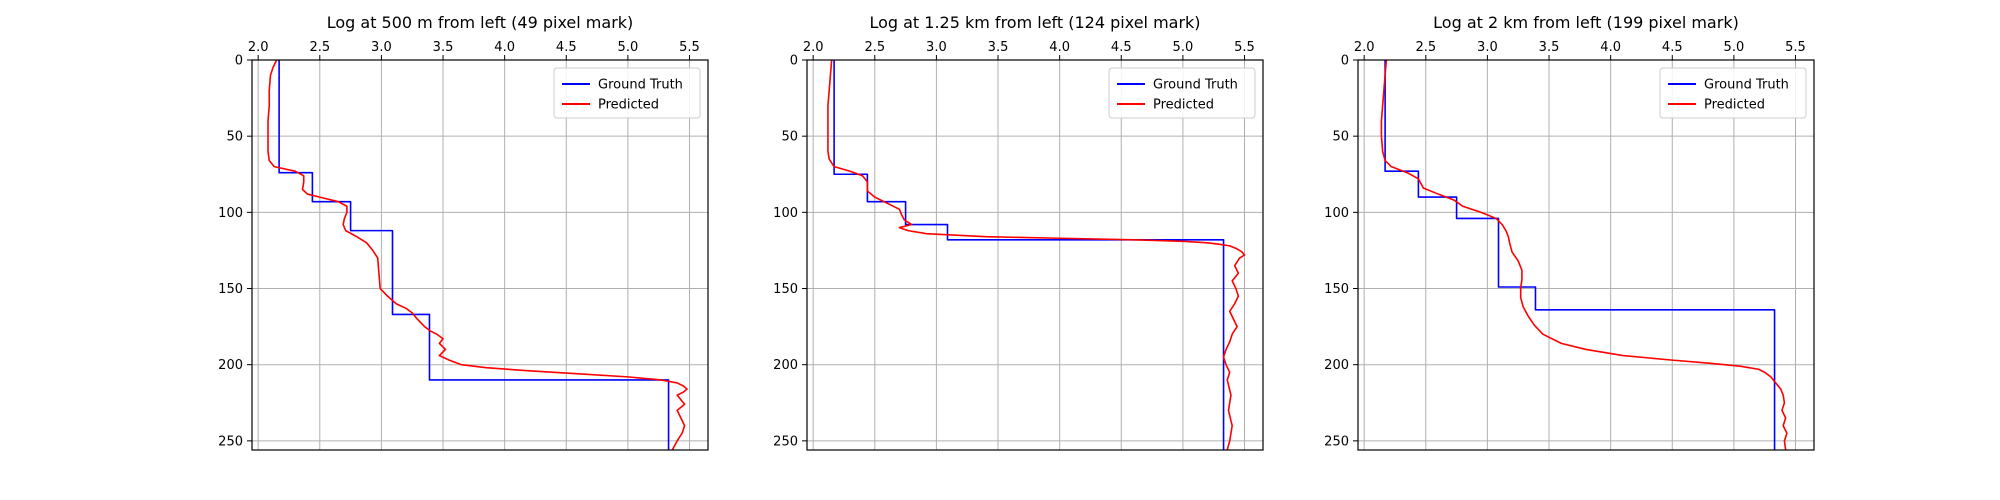 The image size is (2000, 500). What do you see at coordinates (480, 22) in the screenshot?
I see `chart-title: Log at 500 m from left (49 pixel mark)` at bounding box center [480, 22].